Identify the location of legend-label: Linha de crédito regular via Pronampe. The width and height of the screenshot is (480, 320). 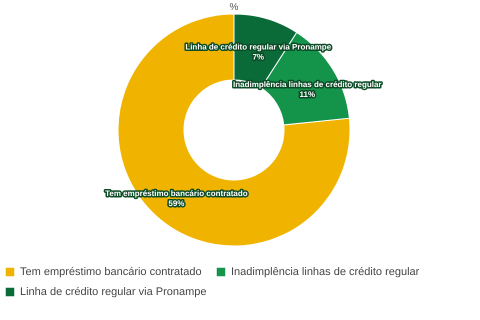
(113, 292).